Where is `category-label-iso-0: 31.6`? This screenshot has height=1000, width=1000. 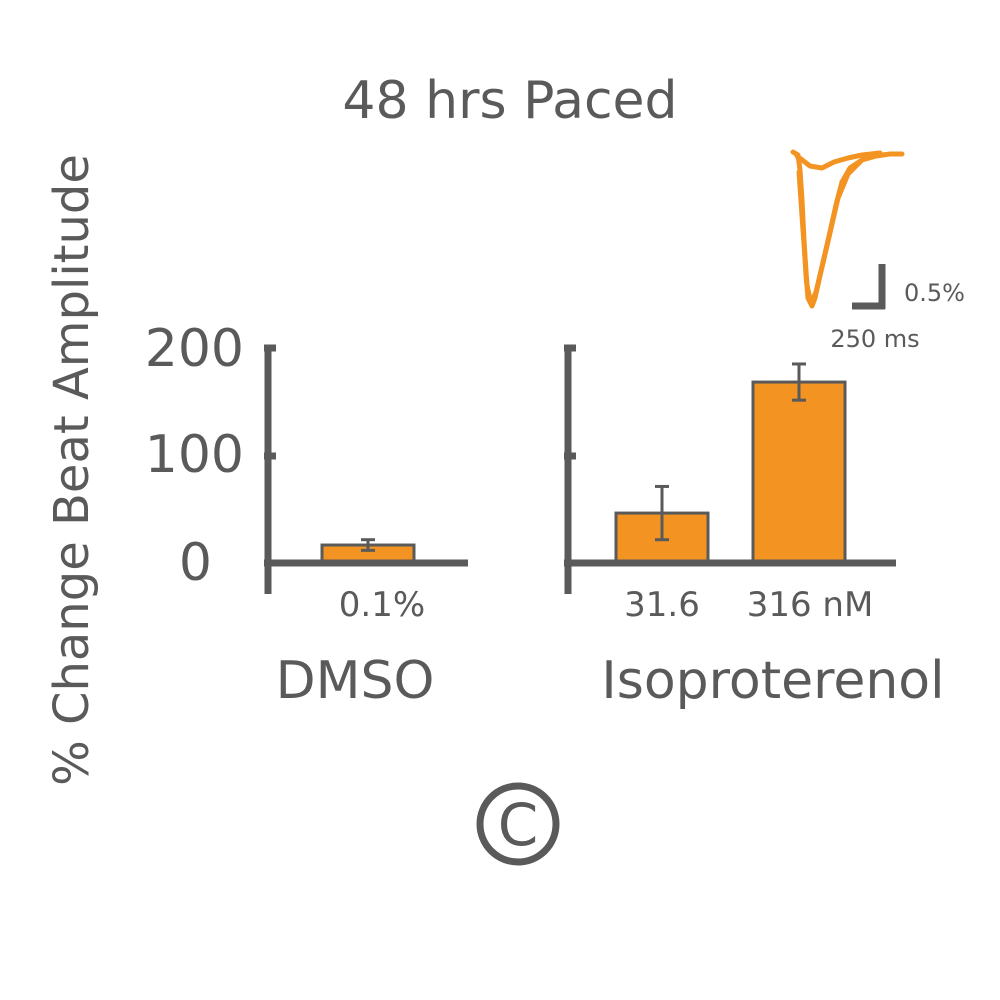
category-label-iso-0: 31.6 is located at coordinates (662, 605).